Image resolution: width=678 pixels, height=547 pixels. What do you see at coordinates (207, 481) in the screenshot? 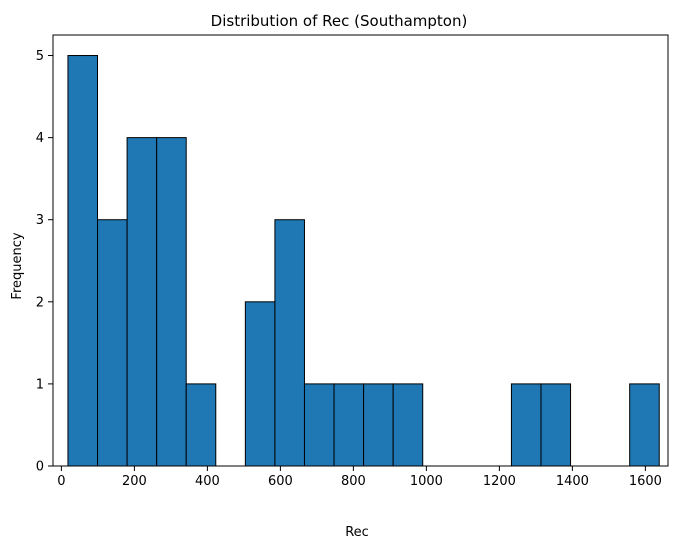
I see `x-tick-label: 400` at bounding box center [207, 481].